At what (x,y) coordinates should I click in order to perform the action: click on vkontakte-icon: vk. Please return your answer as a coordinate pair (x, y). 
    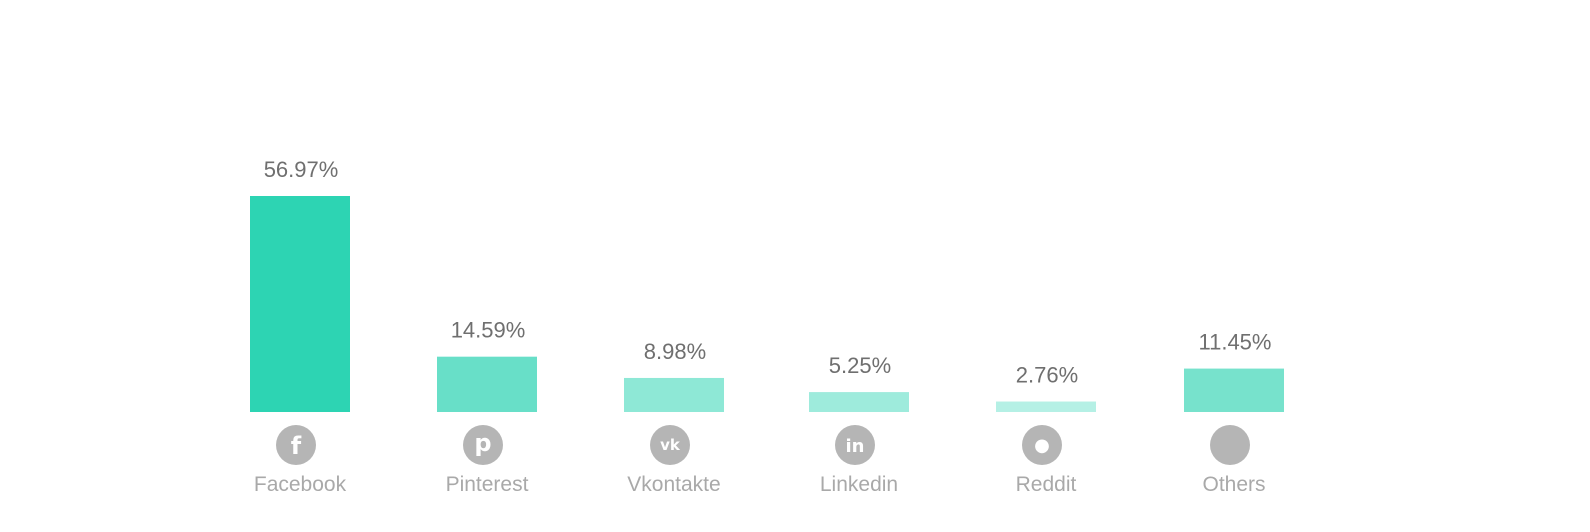
    Looking at the image, I should click on (670, 445).